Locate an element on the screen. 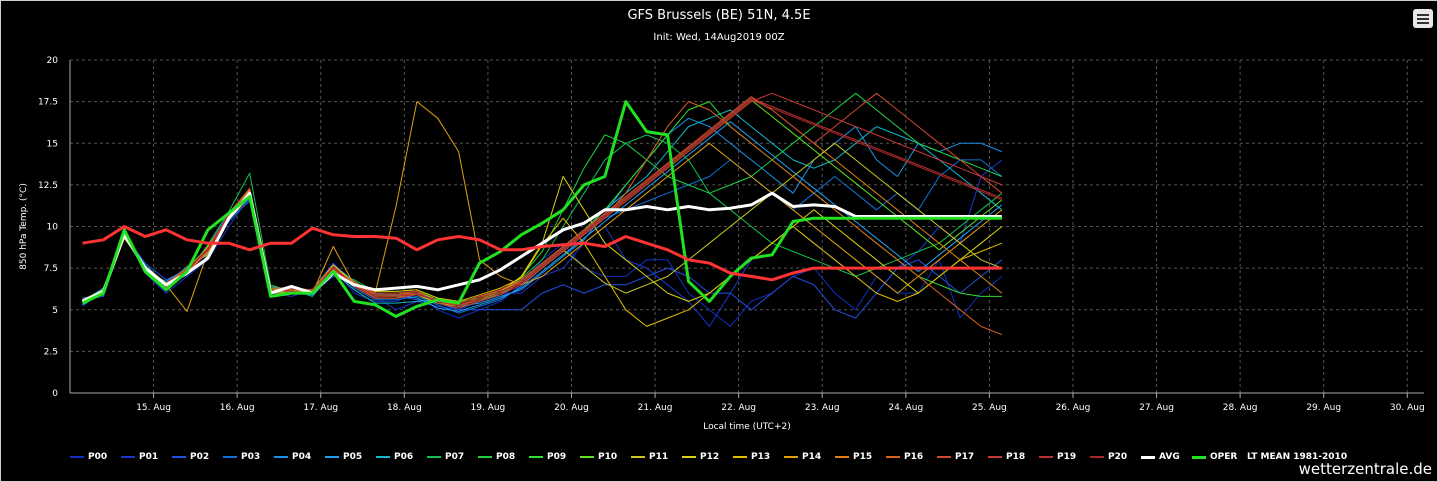 Image resolution: width=1438 pixels, height=482 pixels. x-tick-label: 28. Aug is located at coordinates (1240, 408).